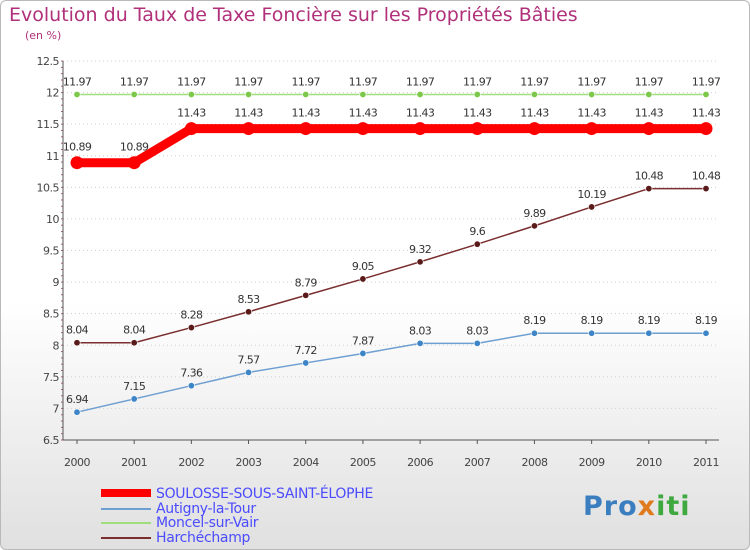 The height and width of the screenshot is (550, 750). Describe the element at coordinates (306, 282) in the screenshot. I see `data-label: 8.79` at that location.